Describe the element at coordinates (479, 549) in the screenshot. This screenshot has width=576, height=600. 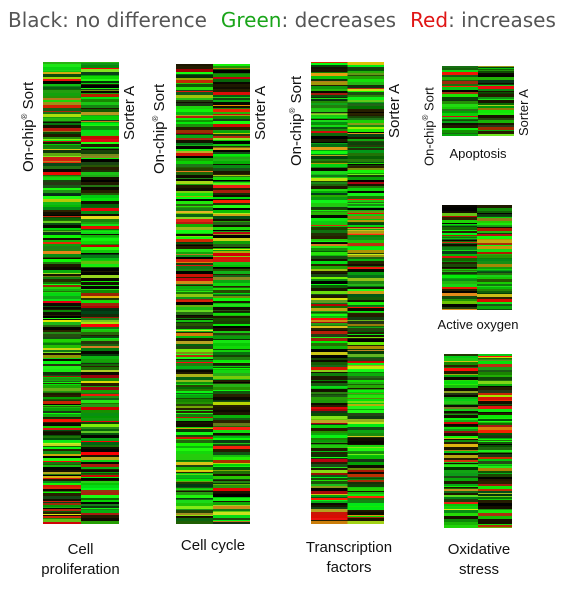
I see `heatmap-oxidative-stress-title-line-1: Oxidative` at that location.